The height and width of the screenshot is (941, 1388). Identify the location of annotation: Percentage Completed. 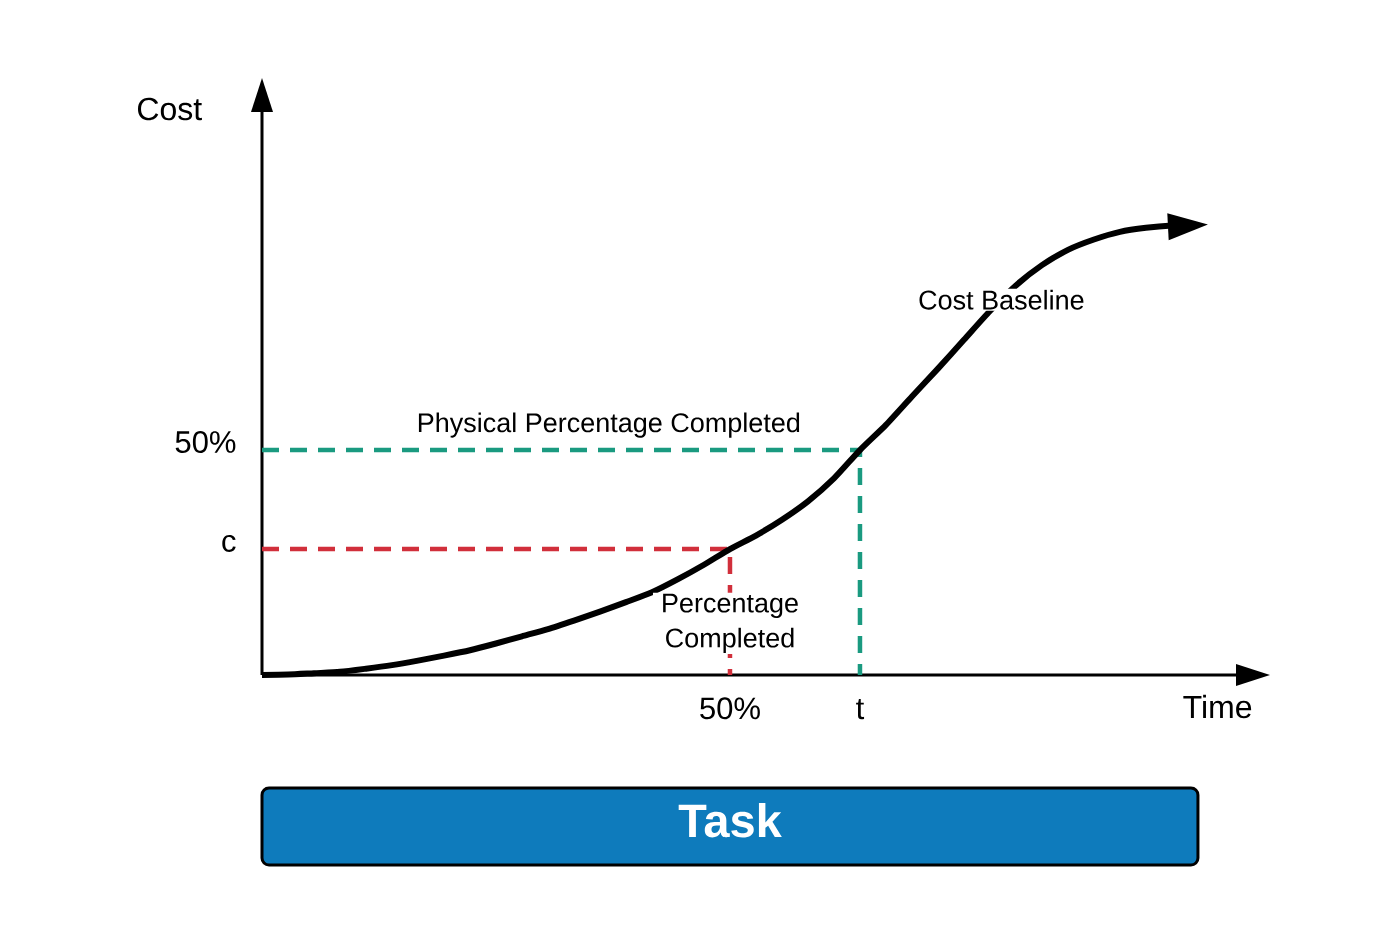
(730, 623).